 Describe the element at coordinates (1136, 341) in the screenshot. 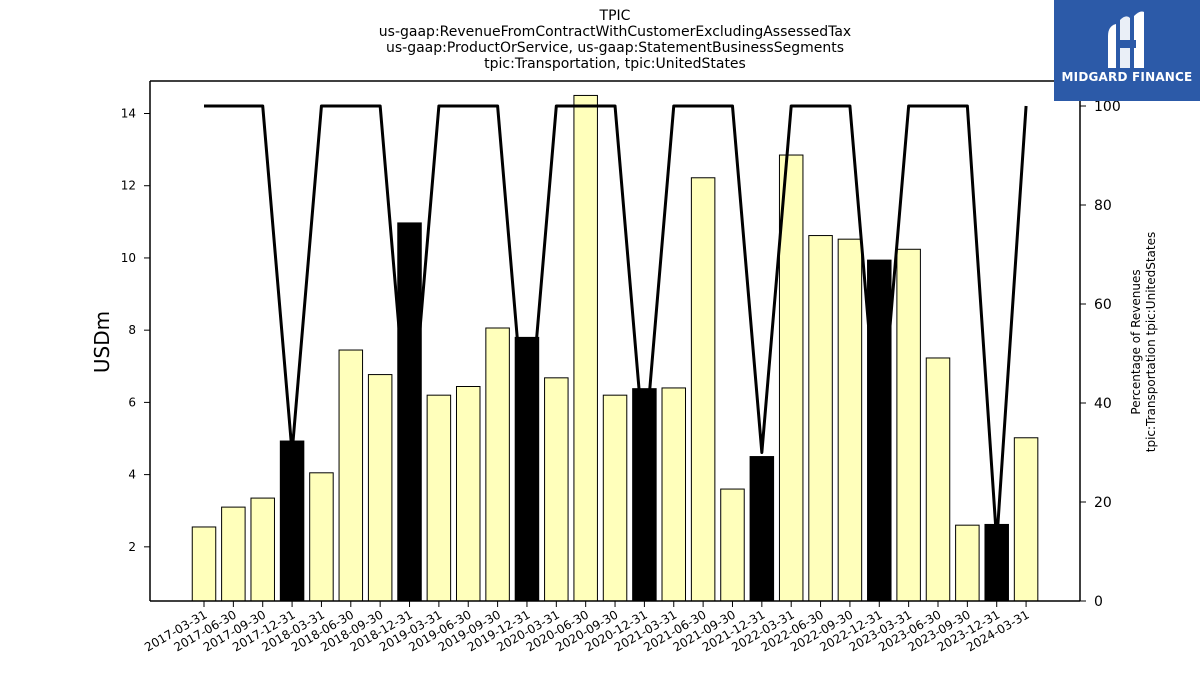

I see `y2-axis-label-line-0: Percentage of Revenues` at that location.